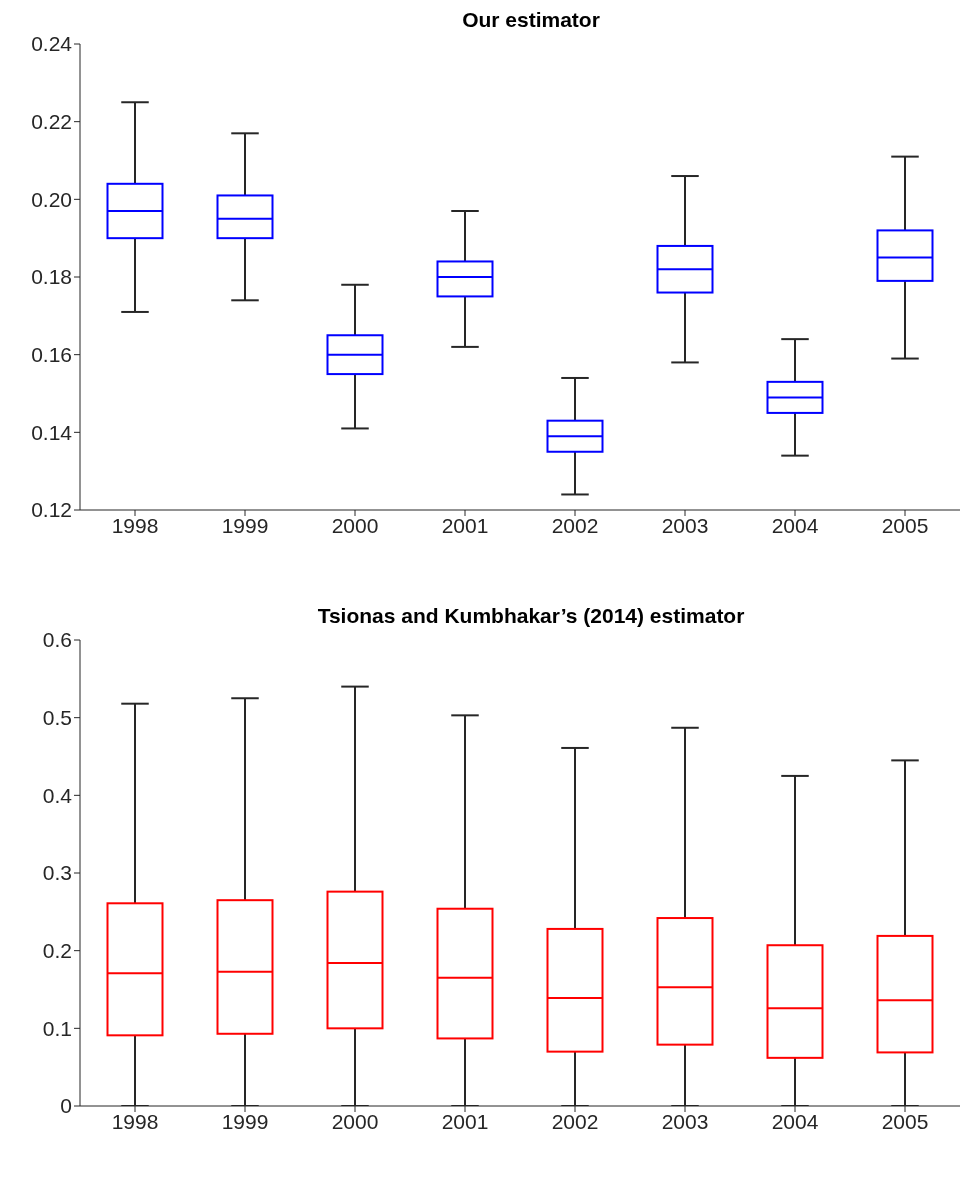 Image resolution: width=972 pixels, height=1184 pixels. Describe the element at coordinates (57, 640) in the screenshot. I see `y-tick-label: 0.6` at that location.